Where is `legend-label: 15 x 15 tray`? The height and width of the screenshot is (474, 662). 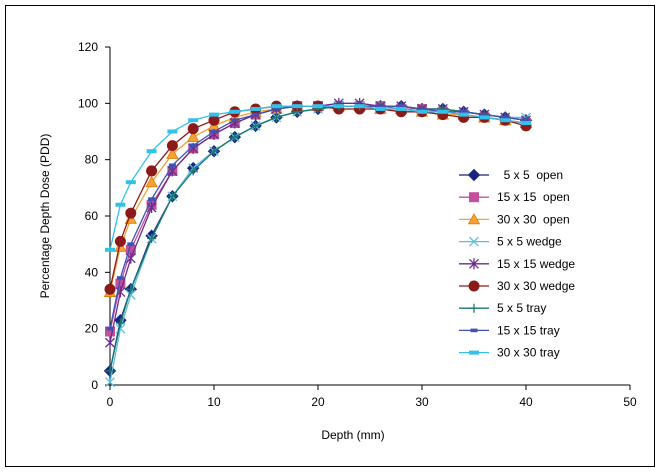
legend-label: 15 x 15 tray is located at coordinates (528, 330).